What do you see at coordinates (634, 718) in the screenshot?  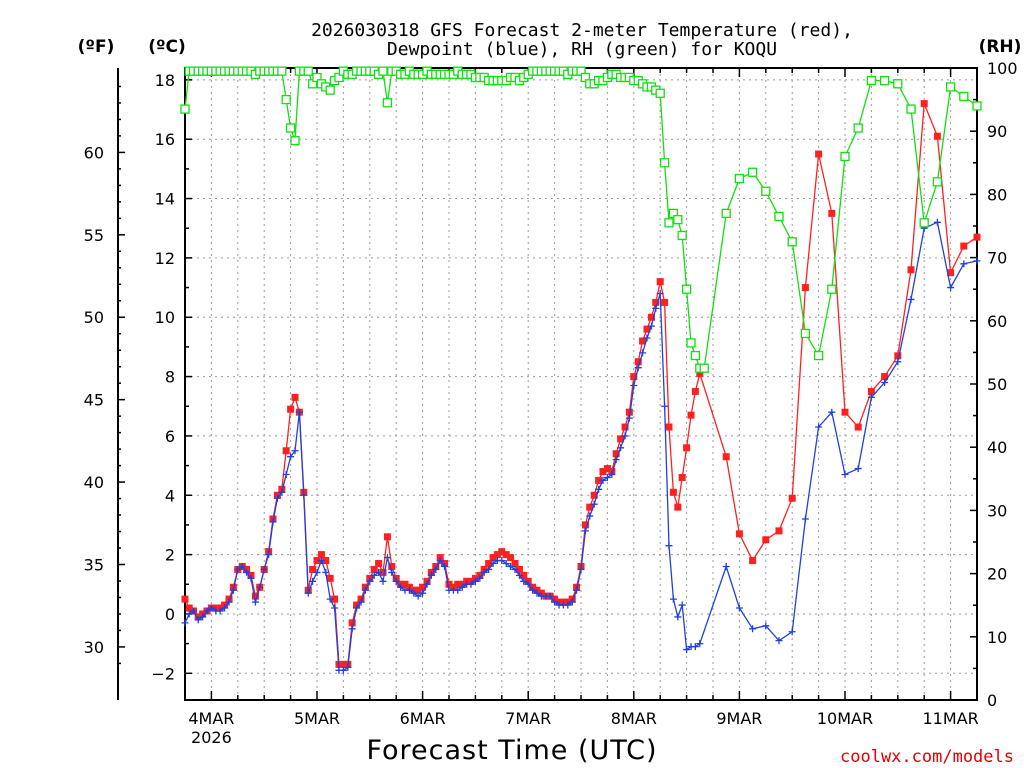 I see `x-tick-label: 8MAR` at bounding box center [634, 718].